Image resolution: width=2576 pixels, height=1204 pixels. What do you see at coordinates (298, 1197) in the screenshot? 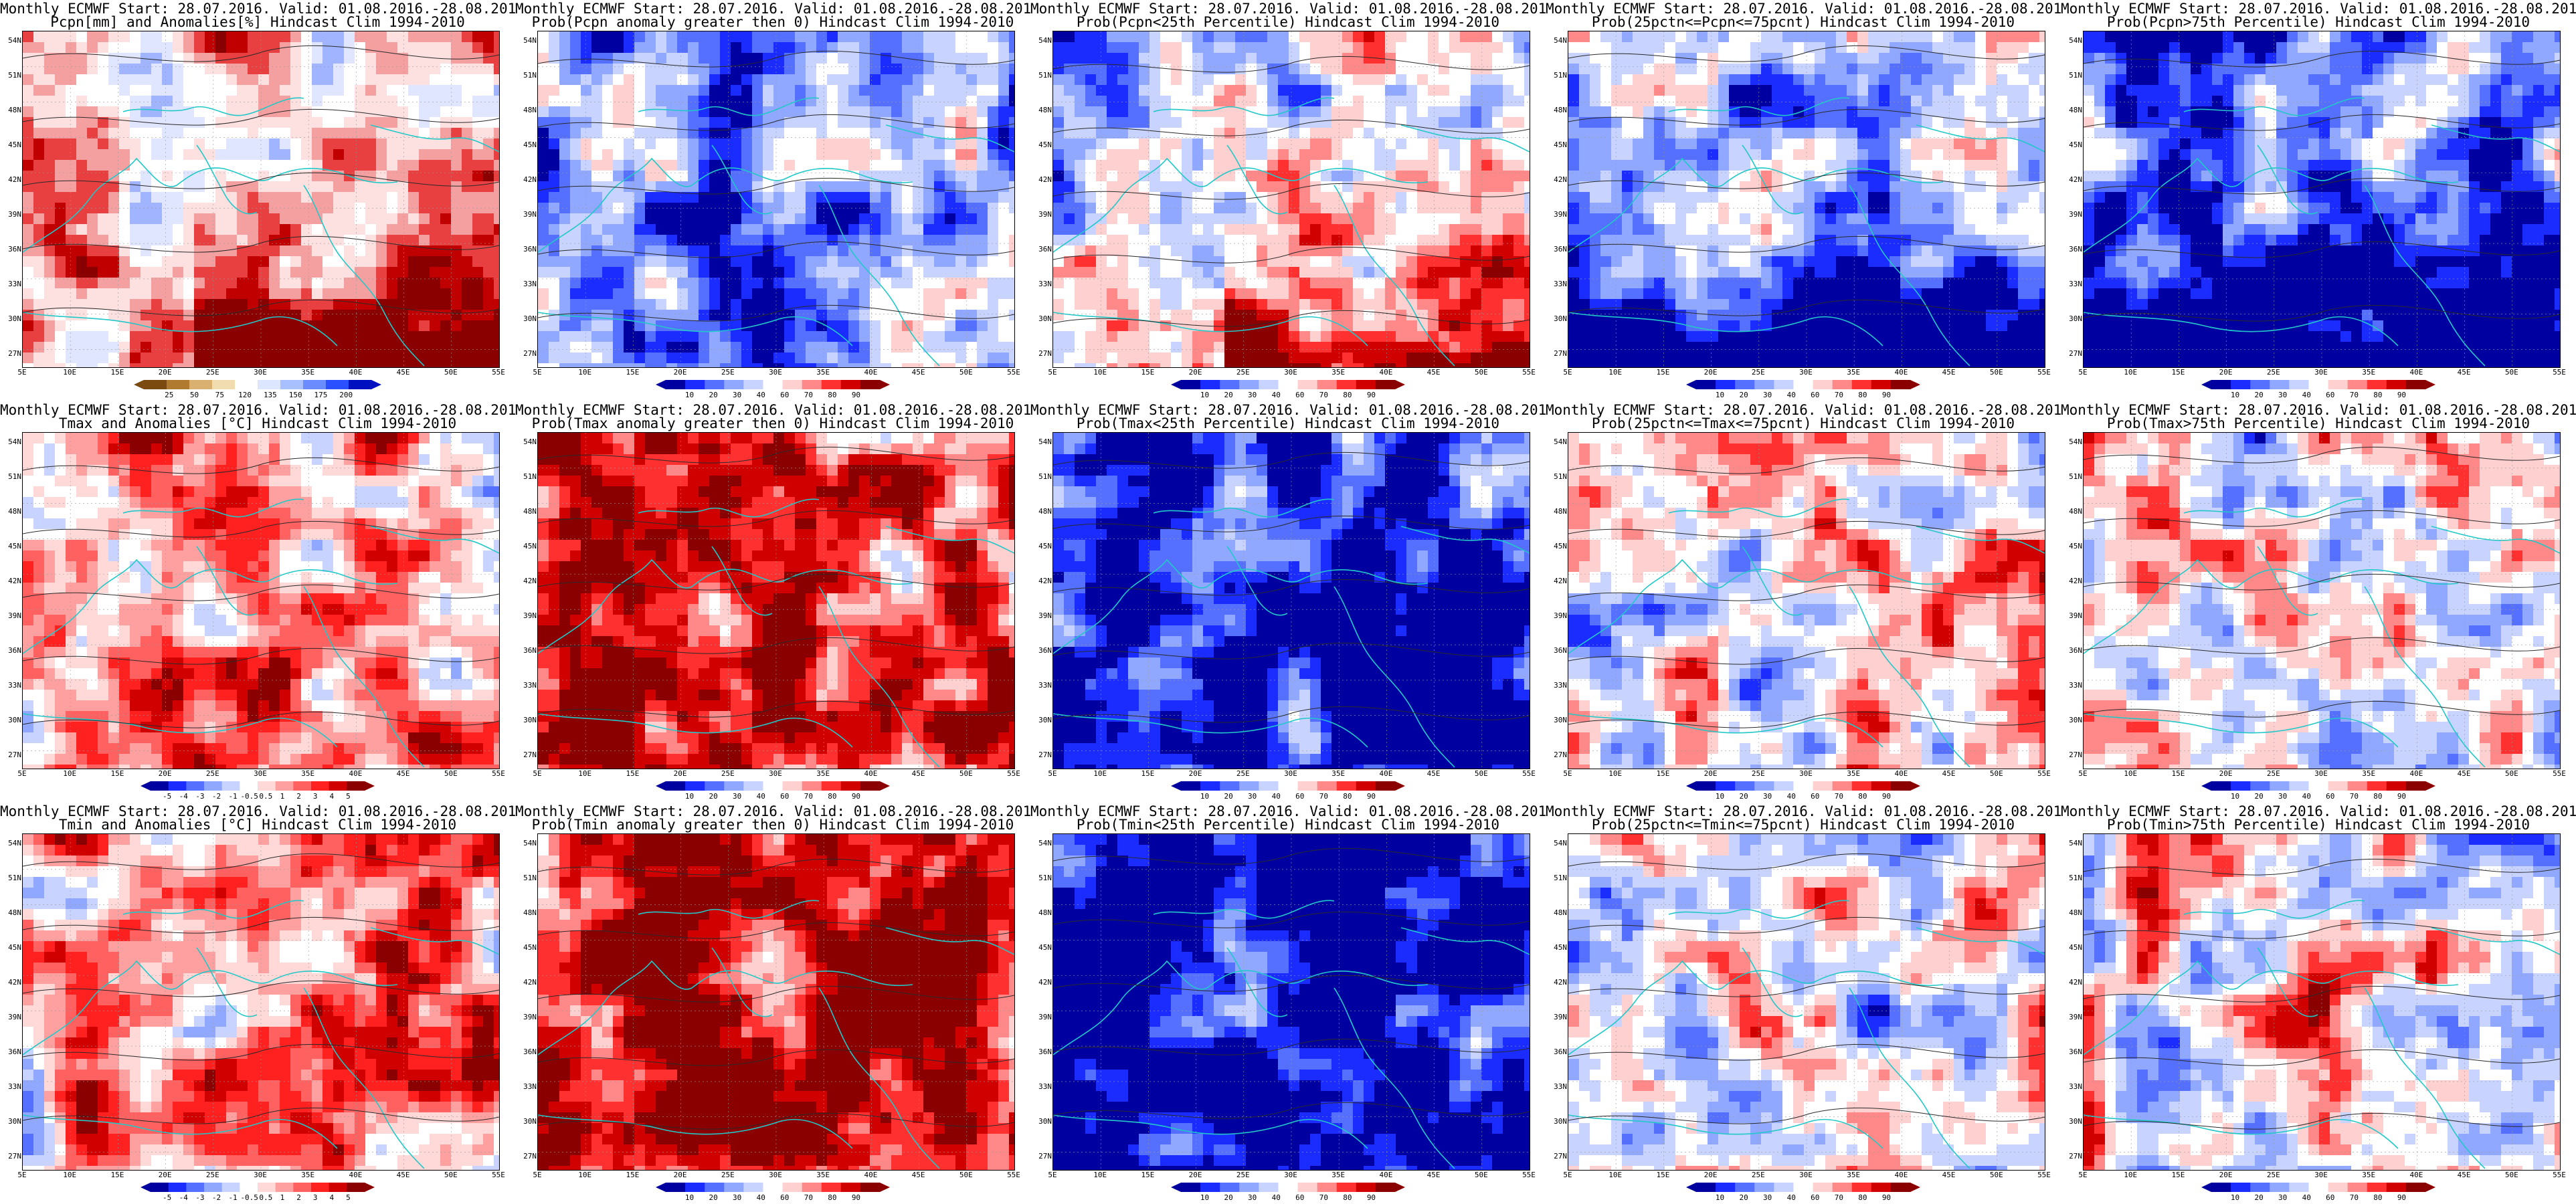
I see `colorbar-tick-label: 2` at bounding box center [298, 1197].